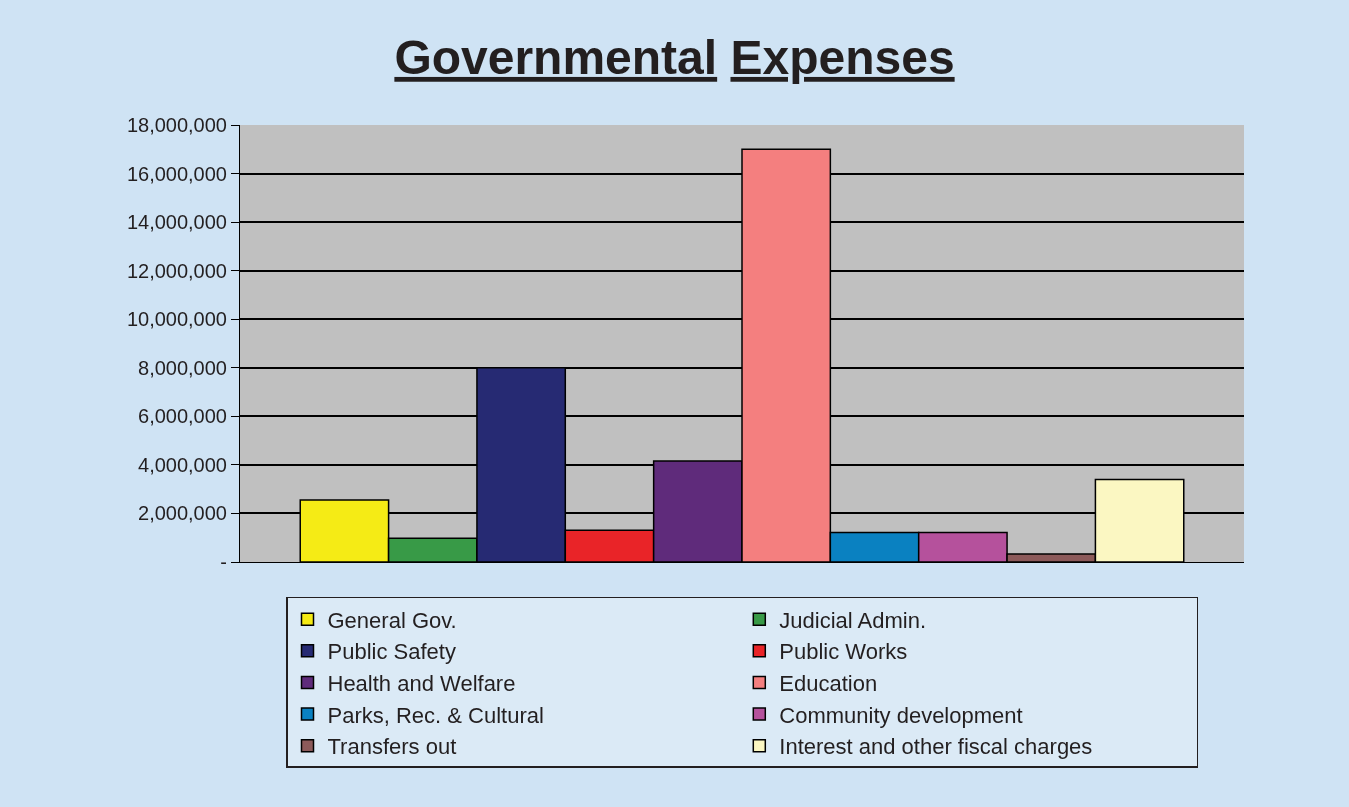 The width and height of the screenshot is (1349, 807). Describe the element at coordinates (176, 222) in the screenshot. I see `y-tick-label: 14,000,000` at that location.